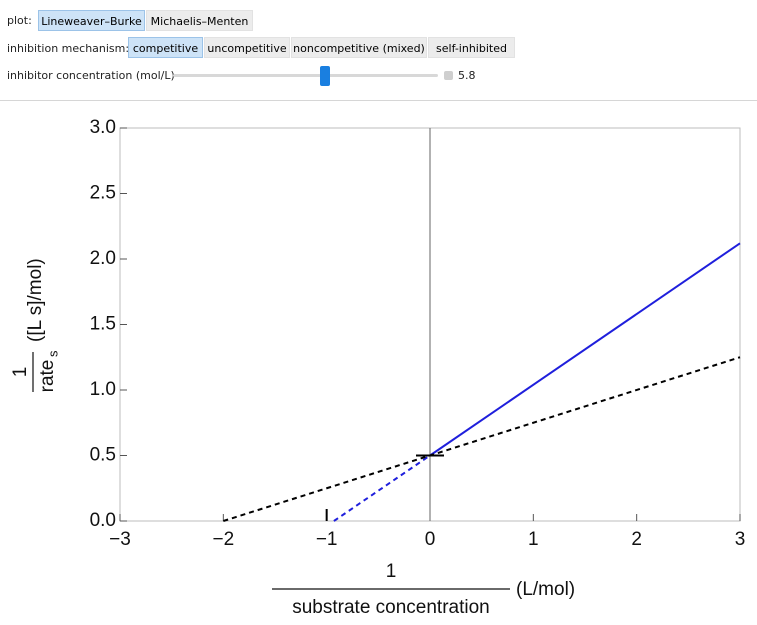 Image resolution: width=757 pixels, height=625 pixels. Describe the element at coordinates (52, 353) in the screenshot. I see `y-label-subscript: s` at that location.